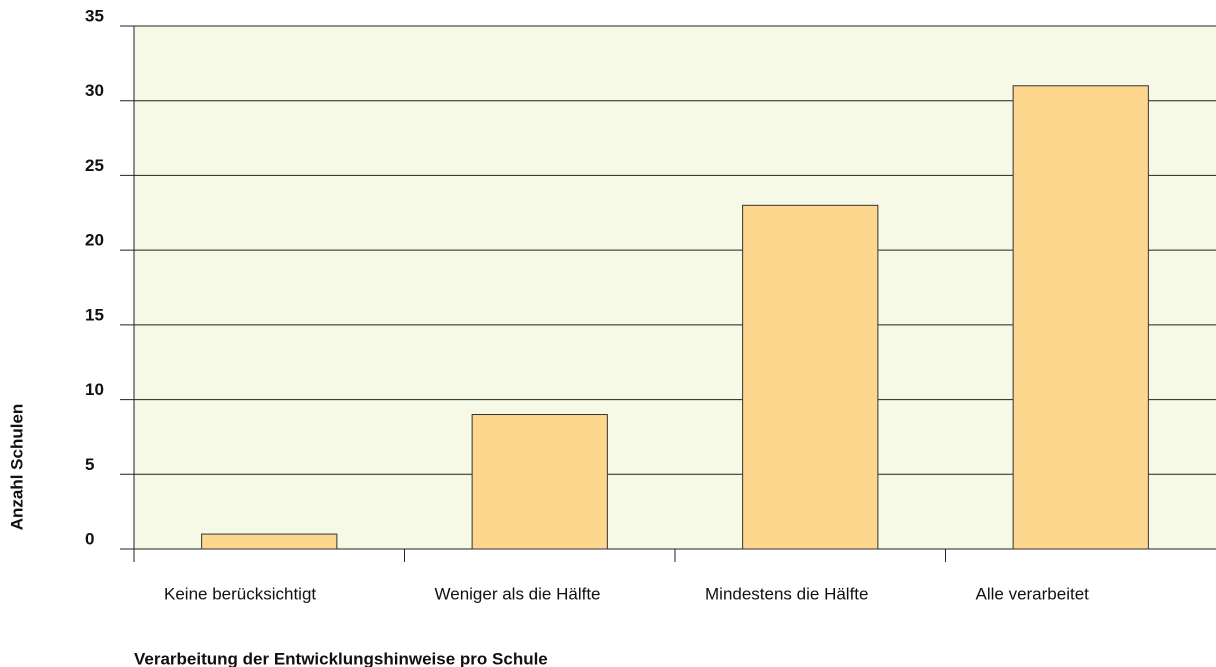 The height and width of the screenshot is (667, 1216). I want to click on x-tick-label: Keine berücksichtigt, so click(240, 593).